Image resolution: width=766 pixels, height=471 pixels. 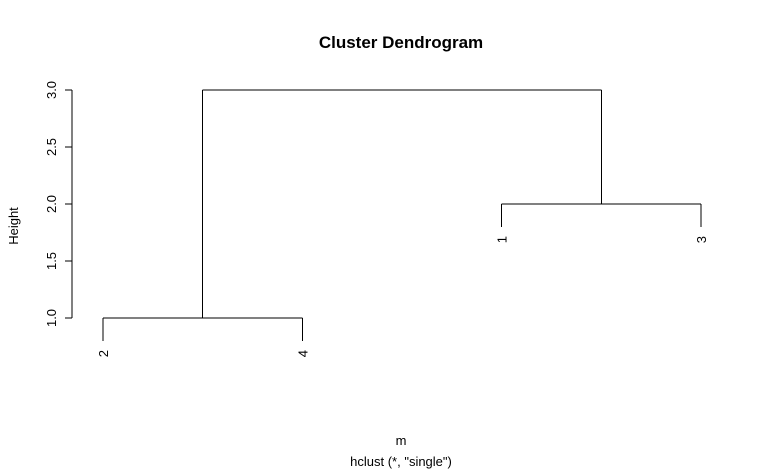 What do you see at coordinates (51, 204) in the screenshot?
I see `y-tick-label: 2.0` at bounding box center [51, 204].